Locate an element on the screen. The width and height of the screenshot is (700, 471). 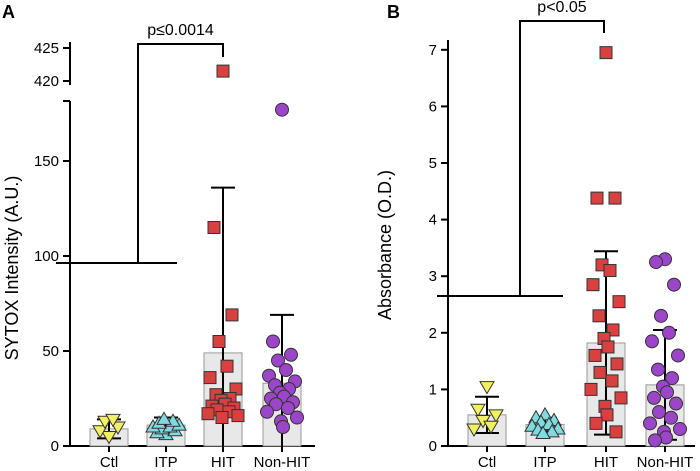
significance-label: p<0.05 is located at coordinates (561, 8).